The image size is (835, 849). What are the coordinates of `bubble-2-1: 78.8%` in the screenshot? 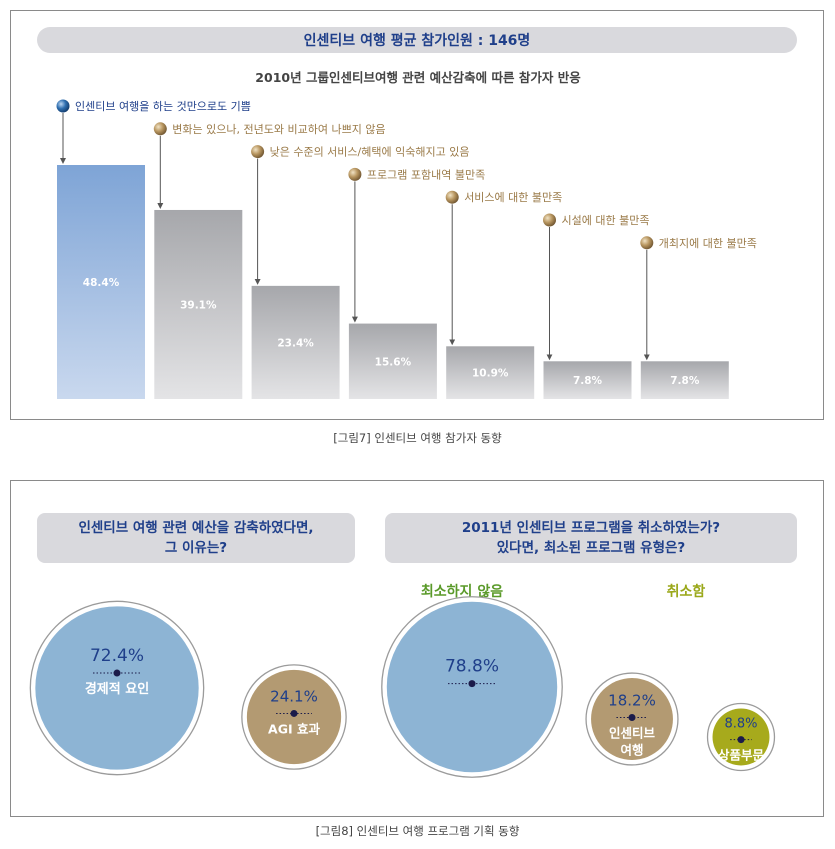 It's located at (472, 687).